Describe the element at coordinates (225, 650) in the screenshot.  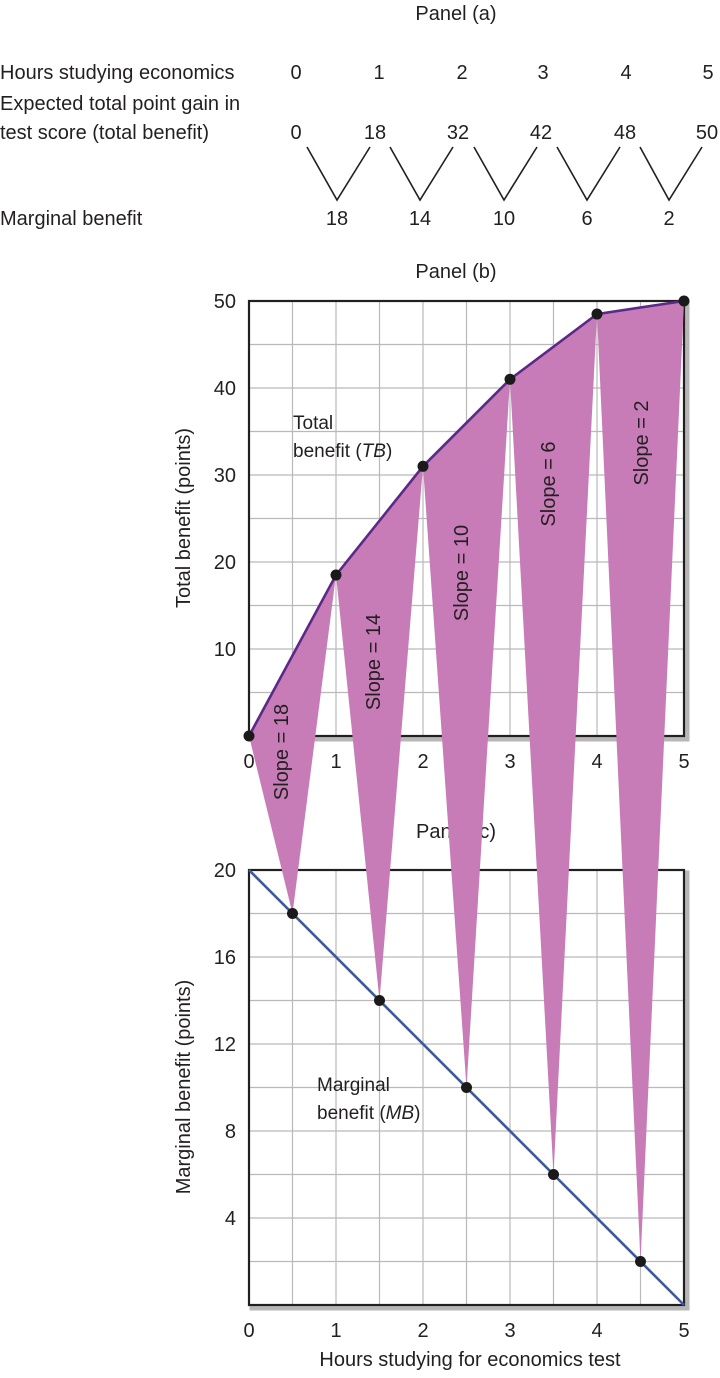
I see `y-tick-label: 10` at that location.